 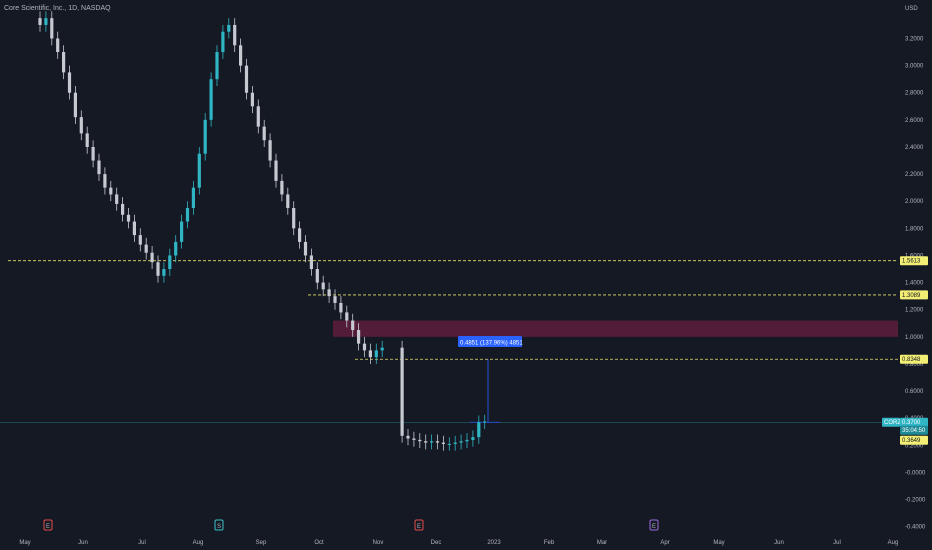 I want to click on measure-label-bg, so click(x=490, y=341).